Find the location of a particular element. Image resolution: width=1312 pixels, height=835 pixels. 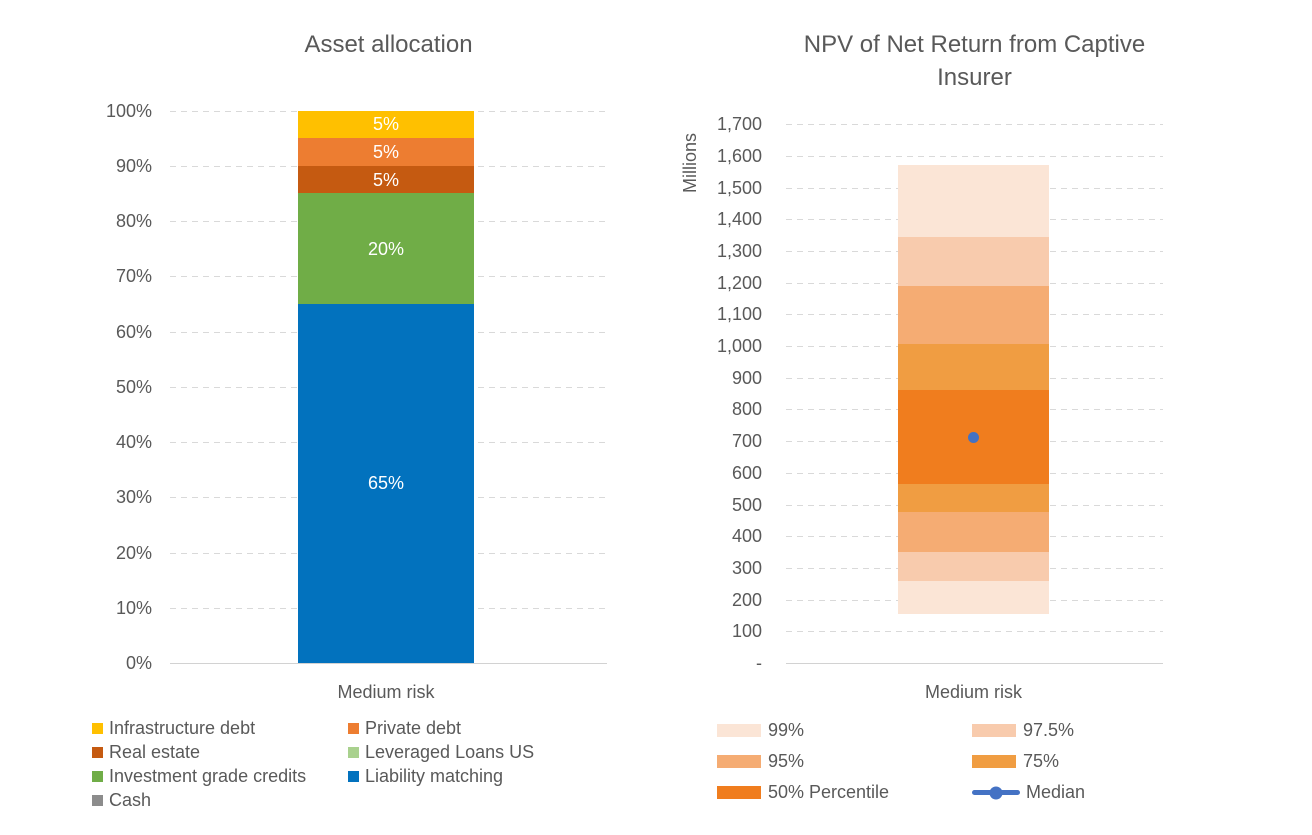

legend-label: Cash is located at coordinates (130, 799).